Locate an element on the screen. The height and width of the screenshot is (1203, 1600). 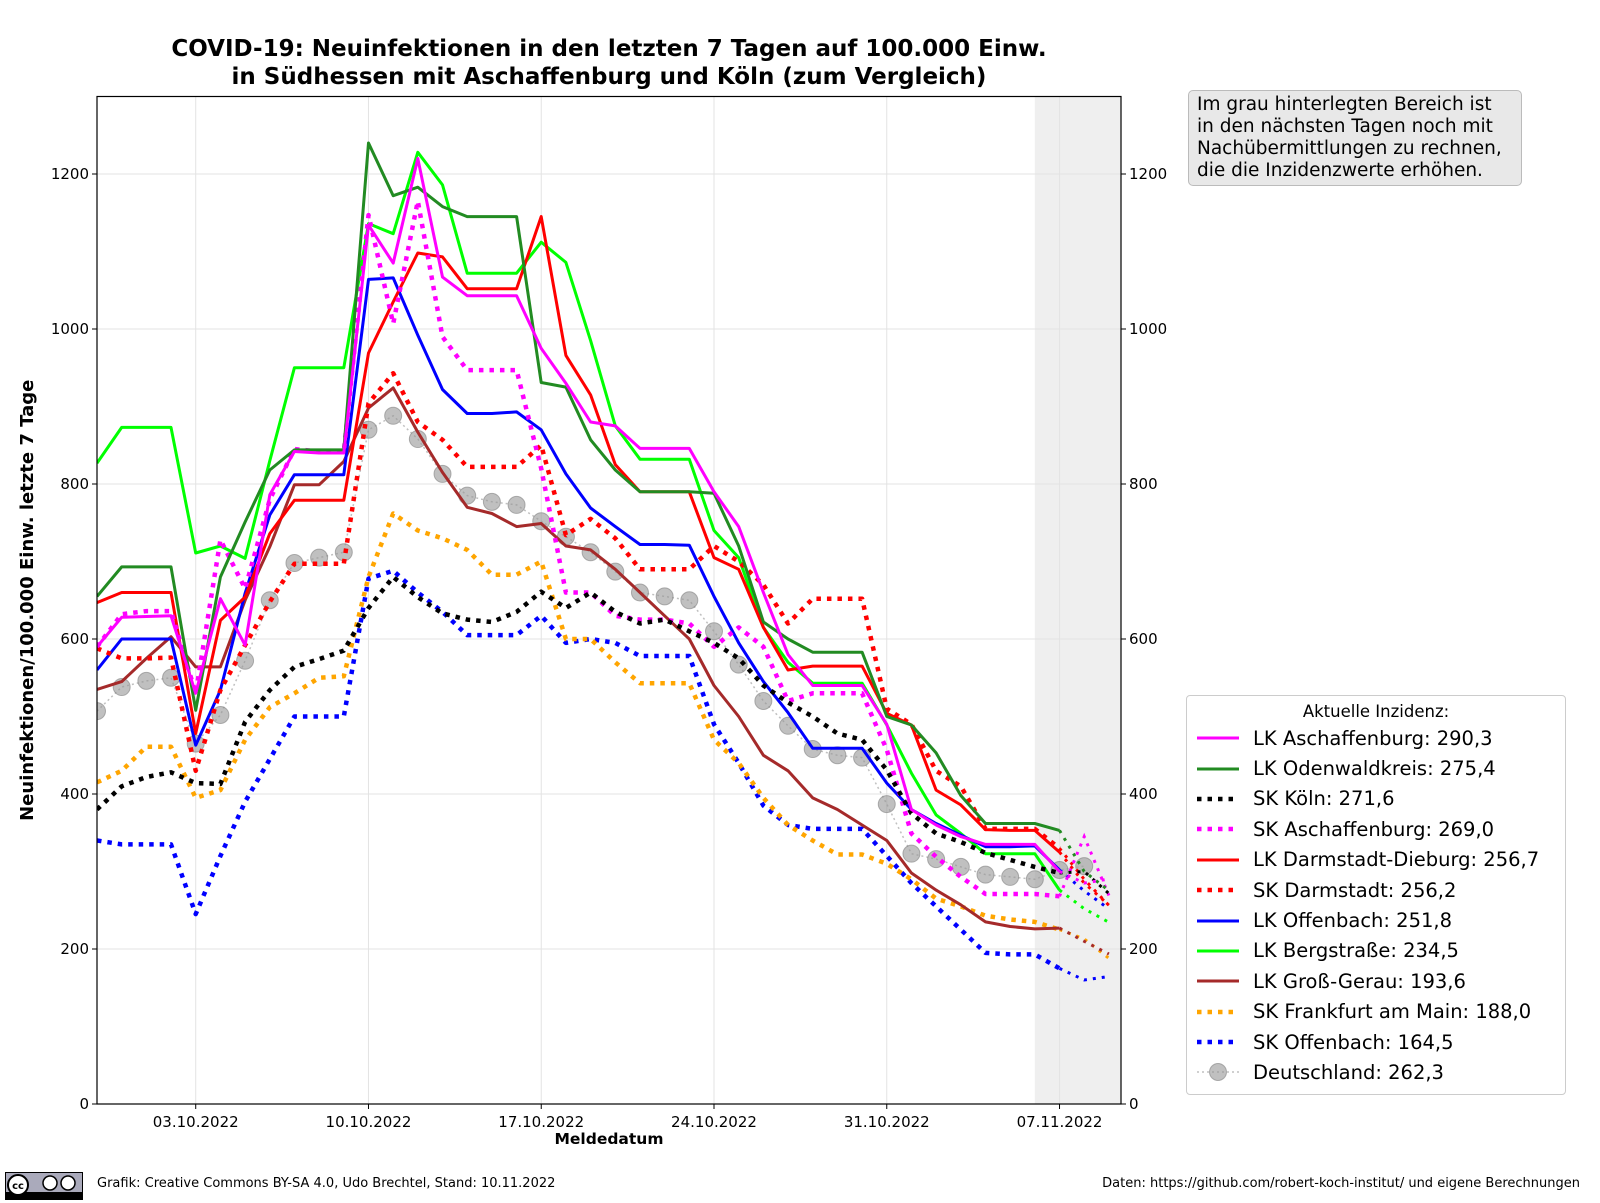
svg-text: cc is located at coordinates (18, 1186).